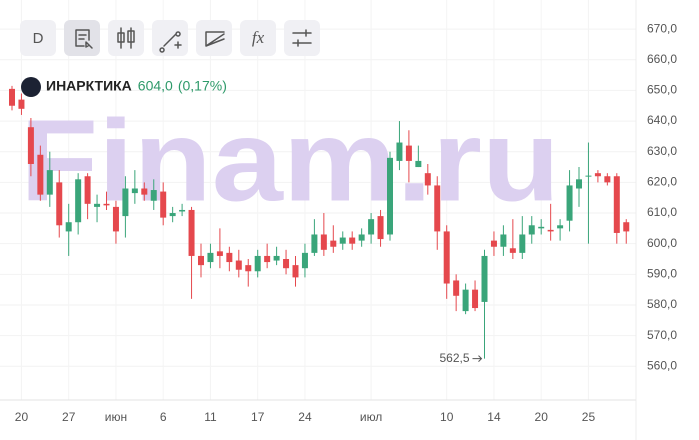 The height and width of the screenshot is (440, 699). I want to click on y-tick-label: 630,0, so click(662, 151).